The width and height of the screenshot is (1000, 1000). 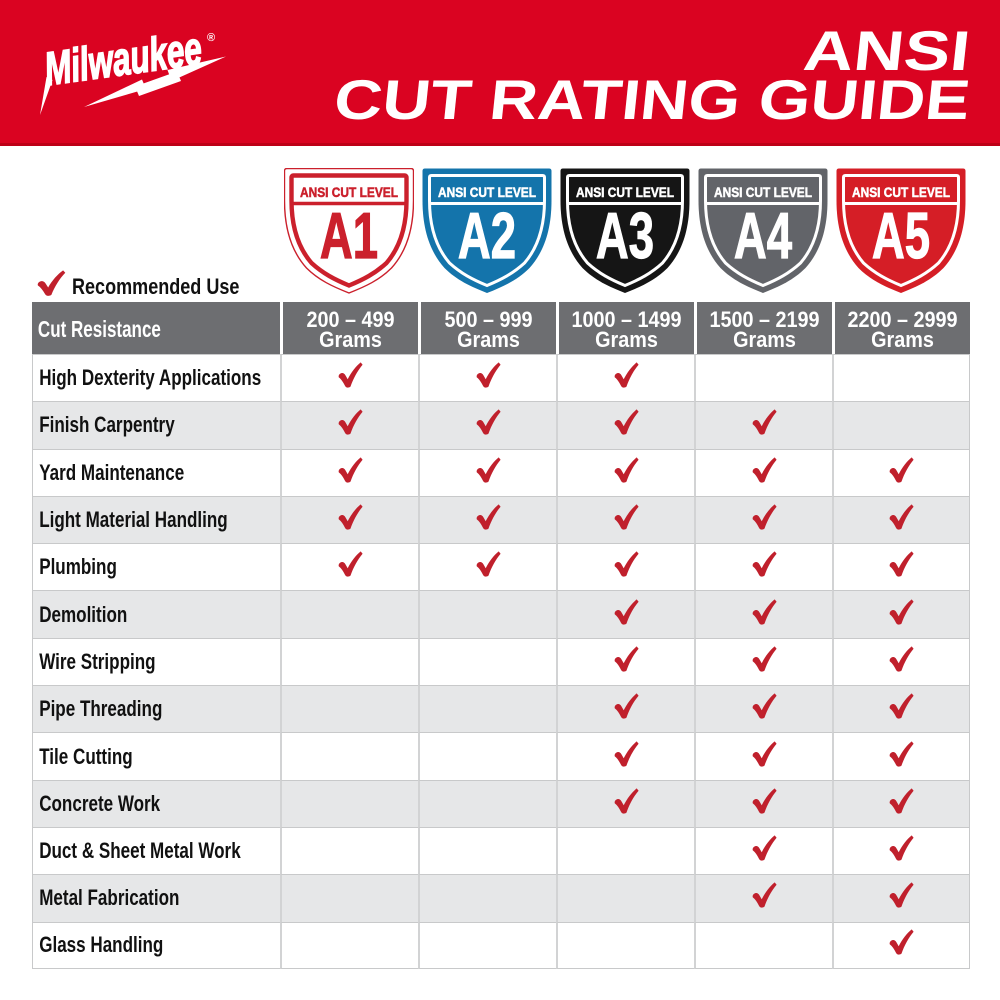 What do you see at coordinates (487, 235) in the screenshot?
I see `svg-text: A2` at bounding box center [487, 235].